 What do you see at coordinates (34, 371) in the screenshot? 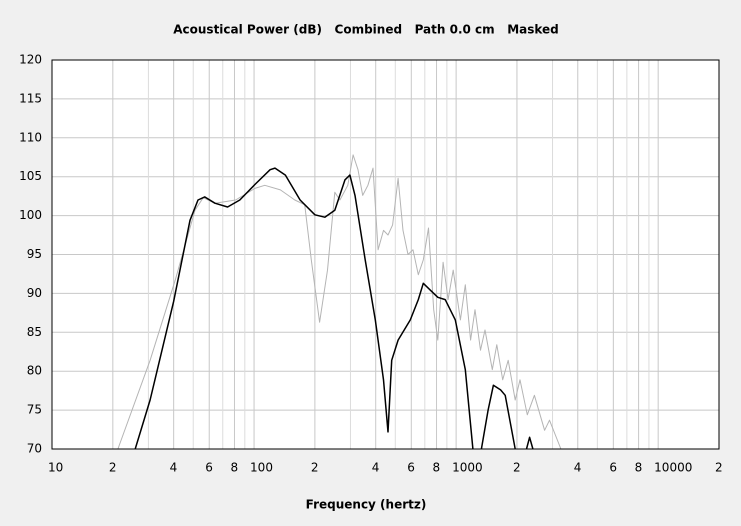
I see `y-tick-label: 80` at bounding box center [34, 371].